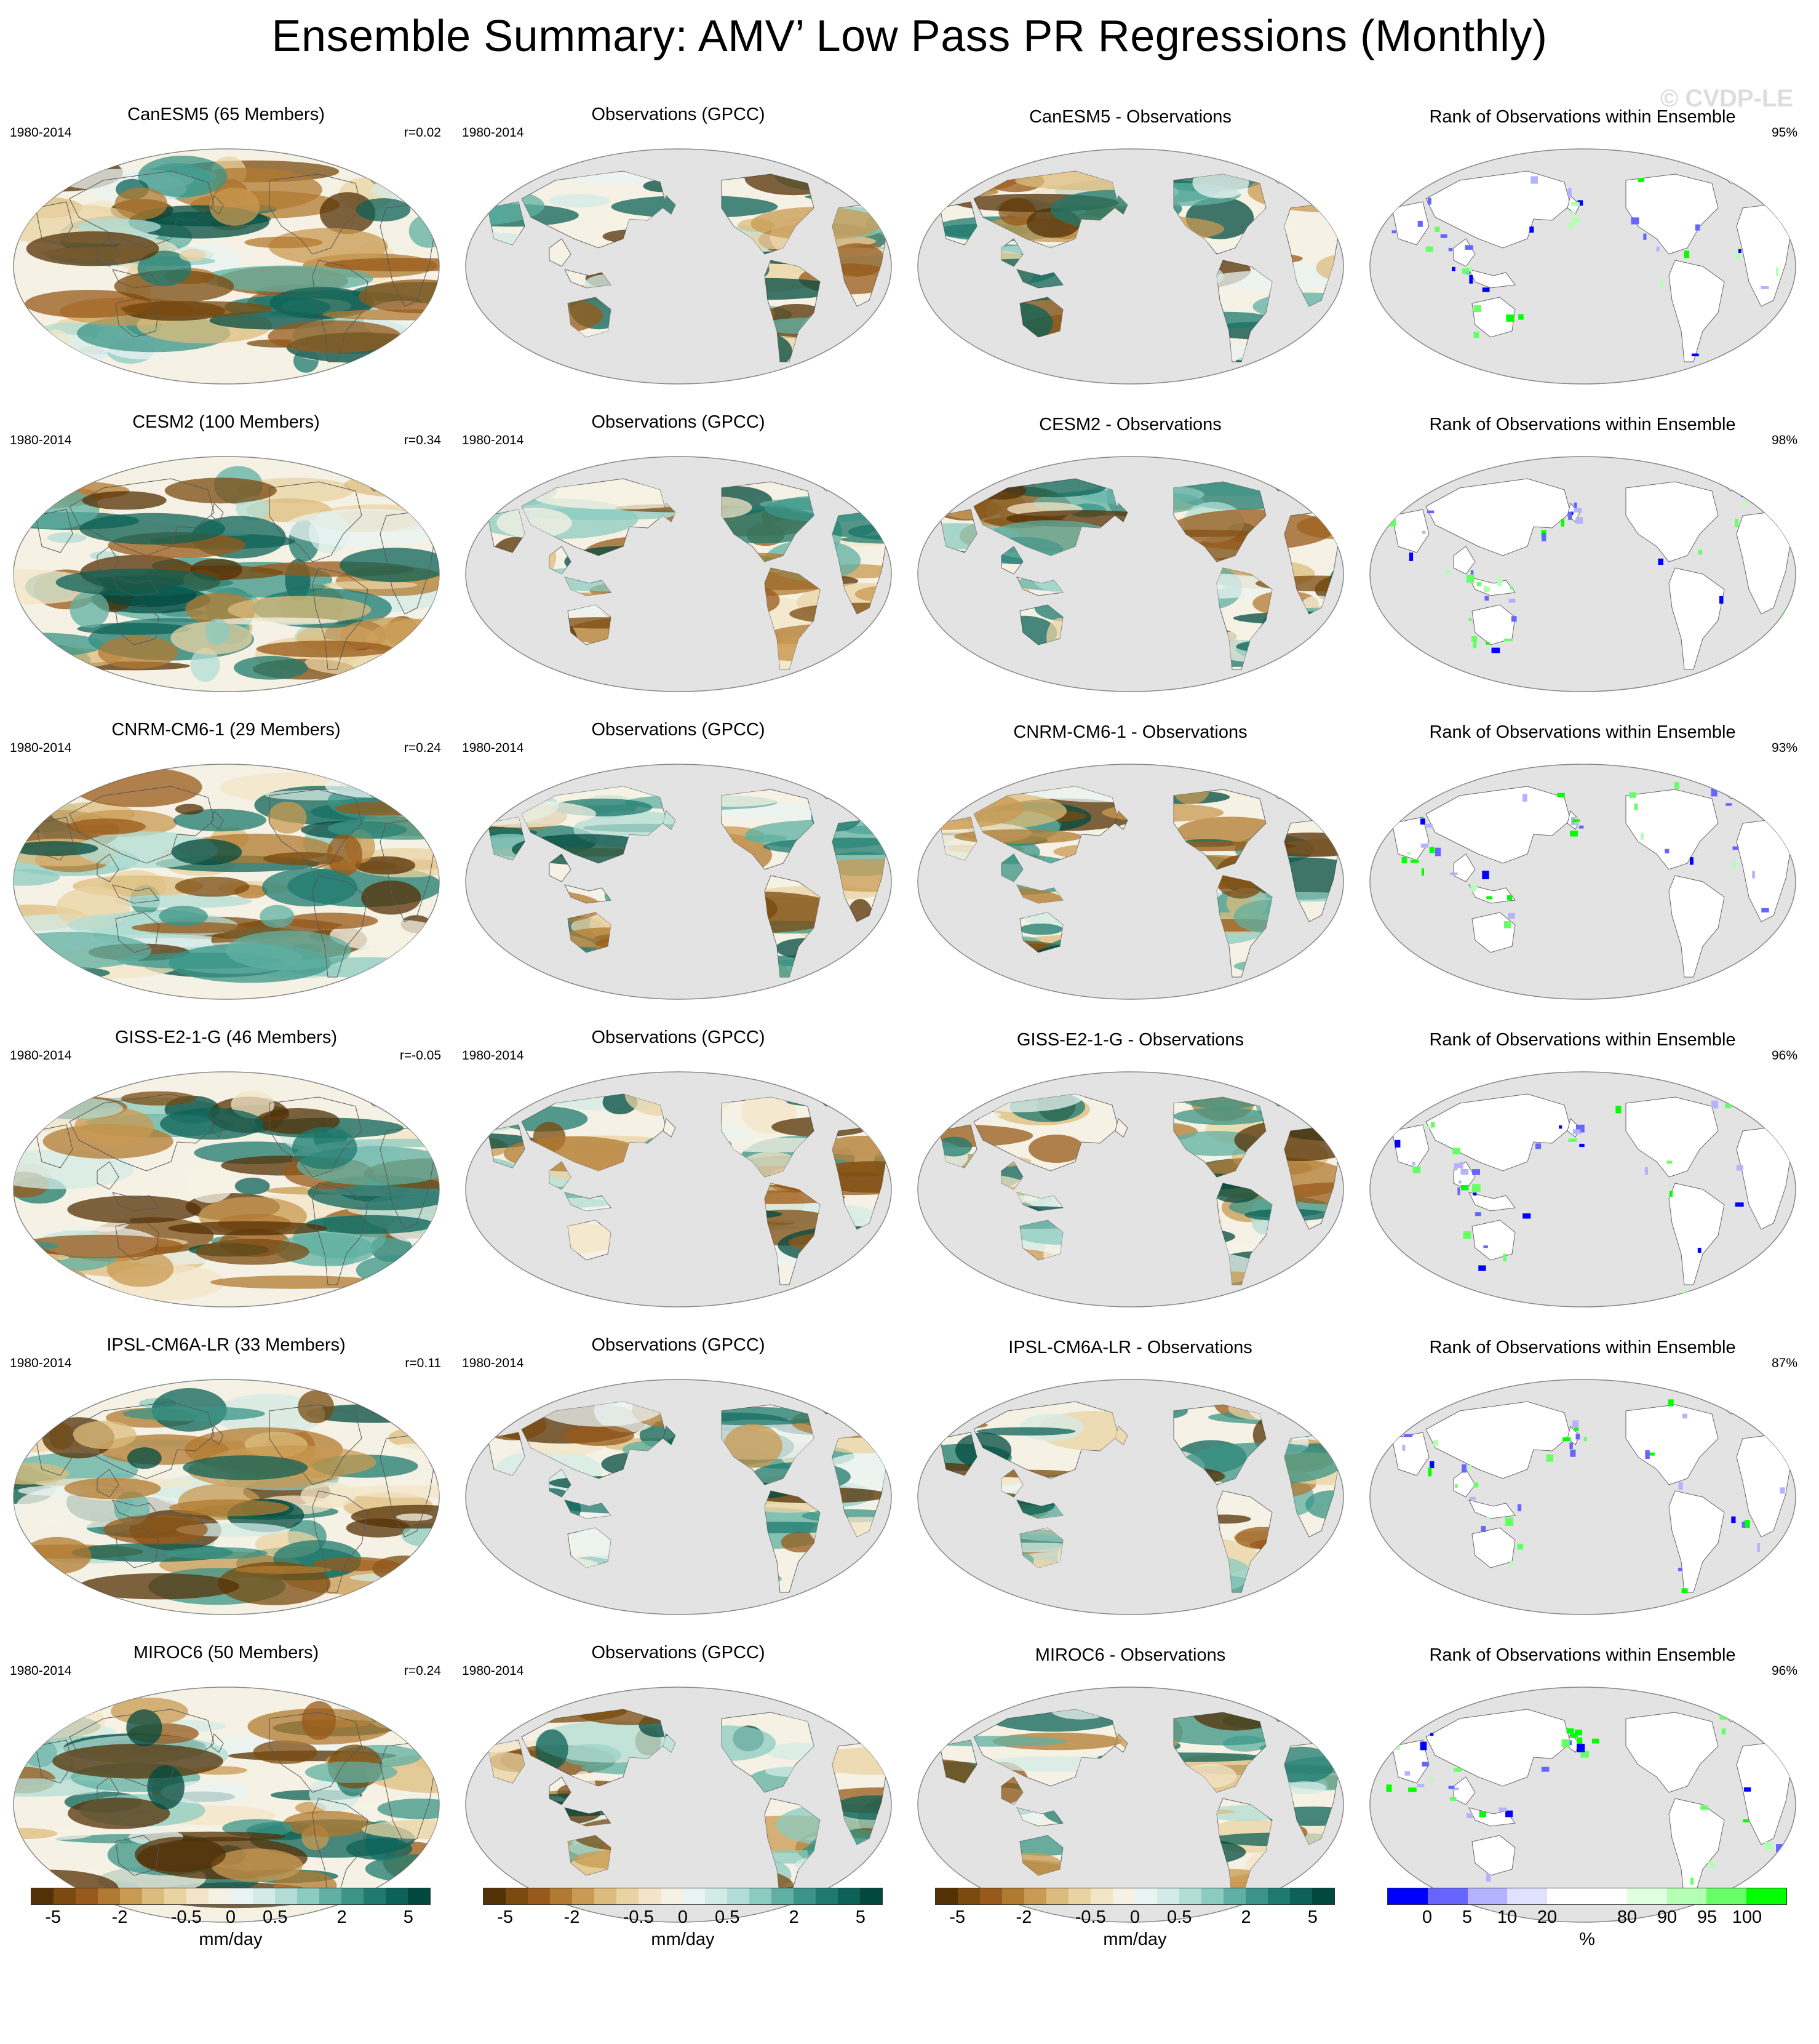 The height and width of the screenshot is (2044, 1819). Describe the element at coordinates (1090, 1917) in the screenshot. I see `colorbar-tick-label: -0.5` at that location.